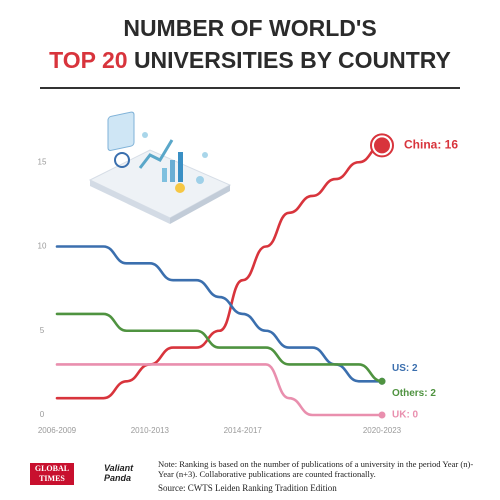  Describe the element at coordinates (249, 28) in the screenshot. I see `title-line1: NUMBER OF WORLD'S` at that location.